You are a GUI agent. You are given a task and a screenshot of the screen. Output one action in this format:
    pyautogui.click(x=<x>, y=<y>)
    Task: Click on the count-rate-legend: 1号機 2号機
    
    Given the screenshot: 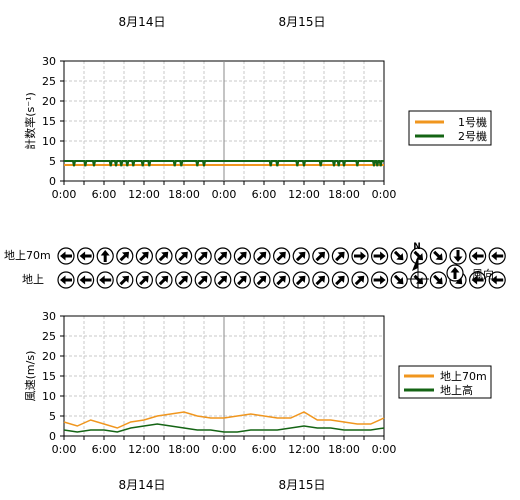 What is the action you would take?
    pyautogui.click(x=450, y=128)
    